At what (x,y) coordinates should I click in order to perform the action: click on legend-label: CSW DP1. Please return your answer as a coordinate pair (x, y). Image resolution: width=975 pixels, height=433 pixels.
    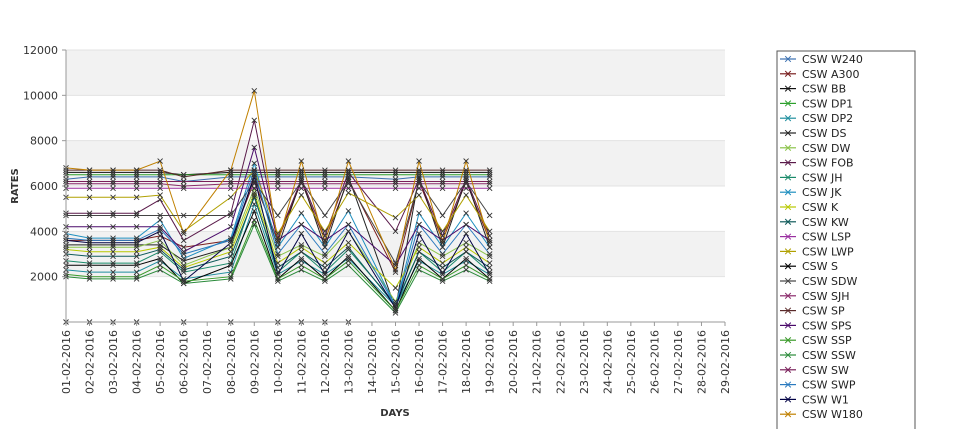
    Looking at the image, I should click on (827, 103).